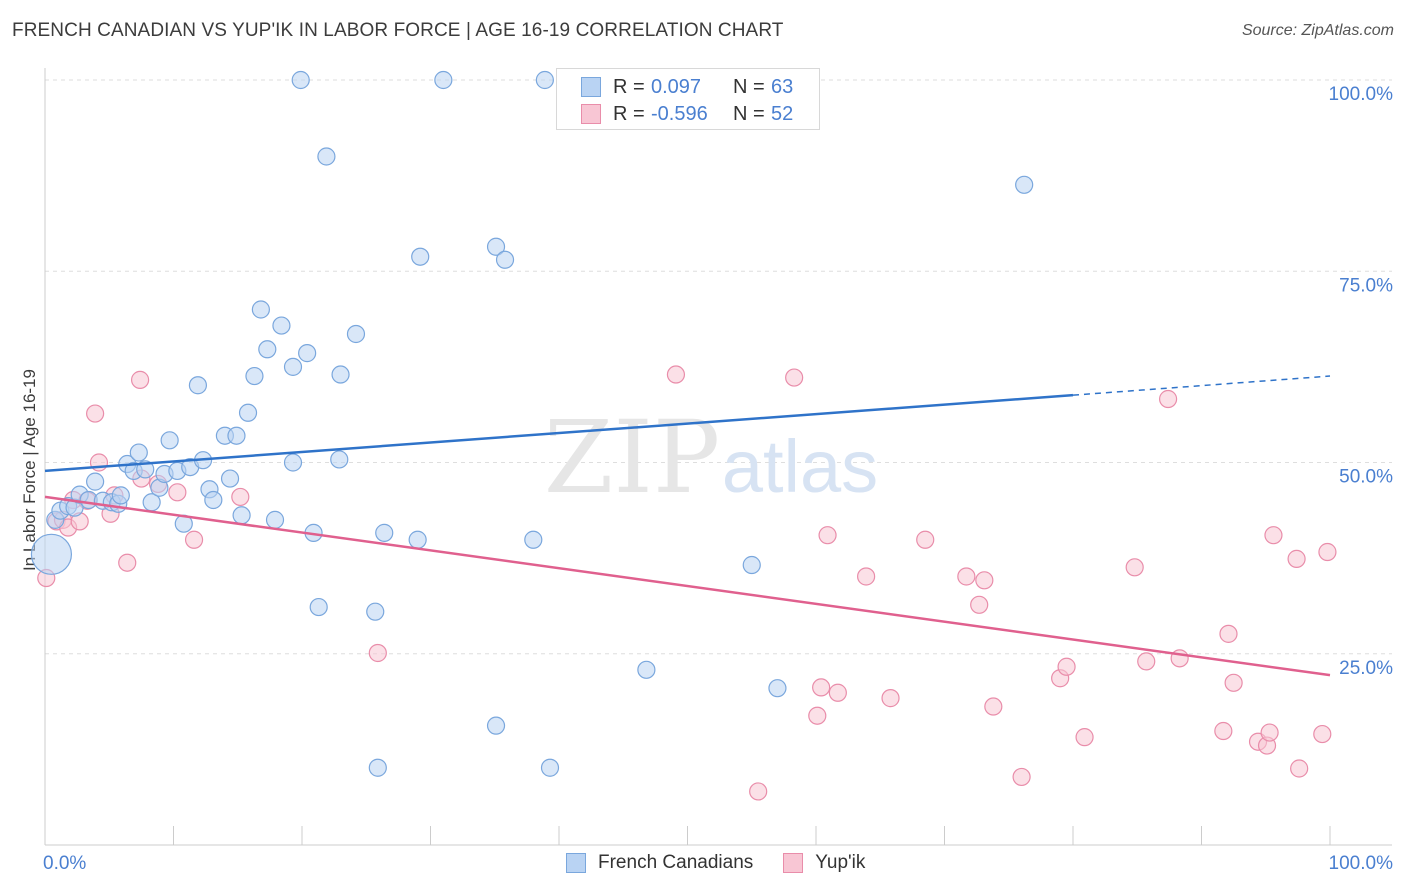  What do you see at coordinates (749, 113) in the screenshot?
I see `n-label: N =` at bounding box center [749, 113].